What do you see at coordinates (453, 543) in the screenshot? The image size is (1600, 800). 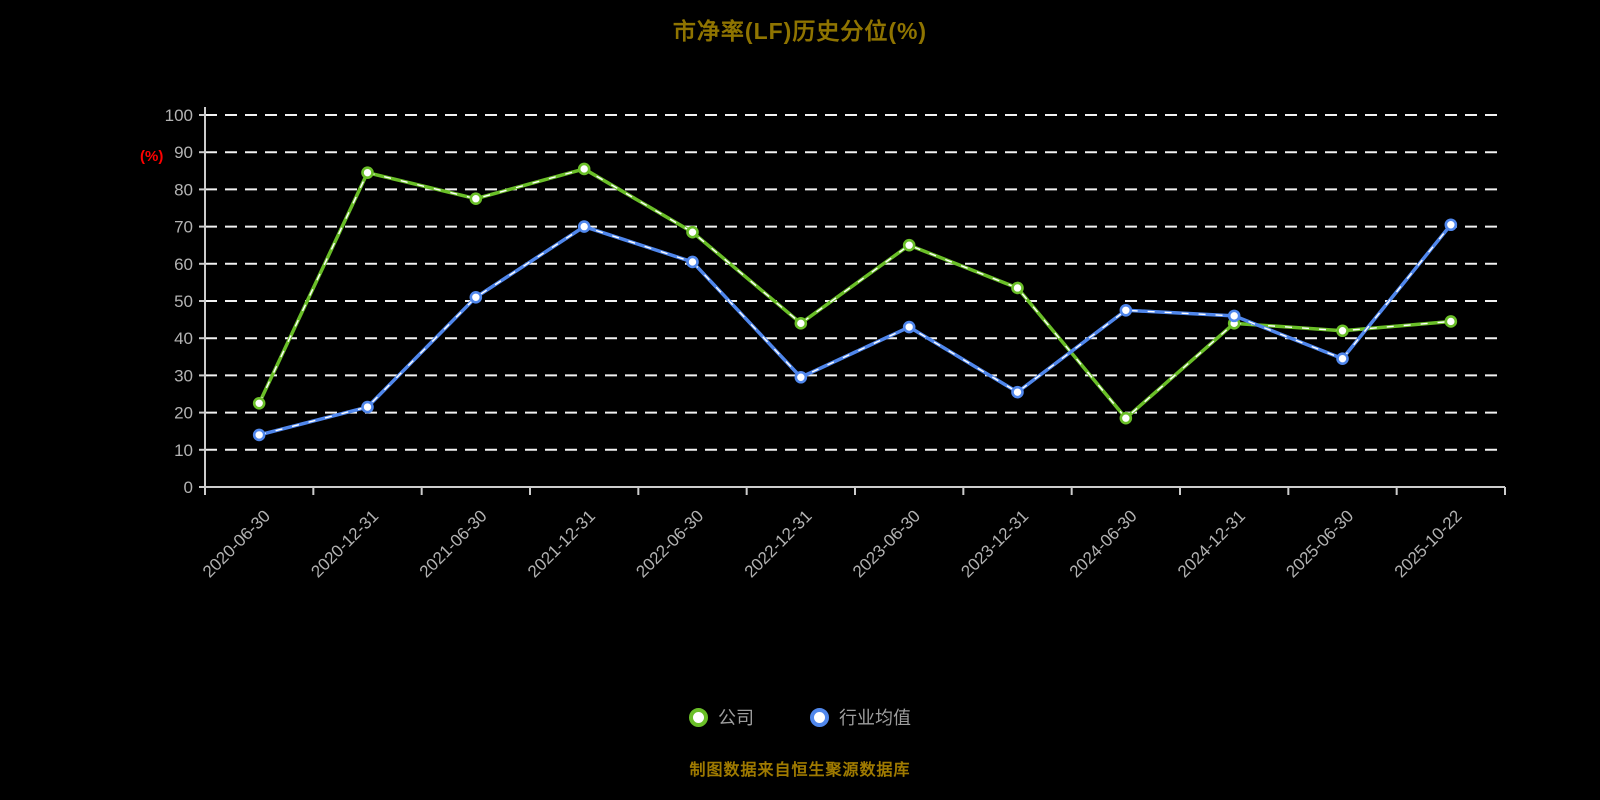 I see `x-tick-label: 2021-06-30` at bounding box center [453, 543].